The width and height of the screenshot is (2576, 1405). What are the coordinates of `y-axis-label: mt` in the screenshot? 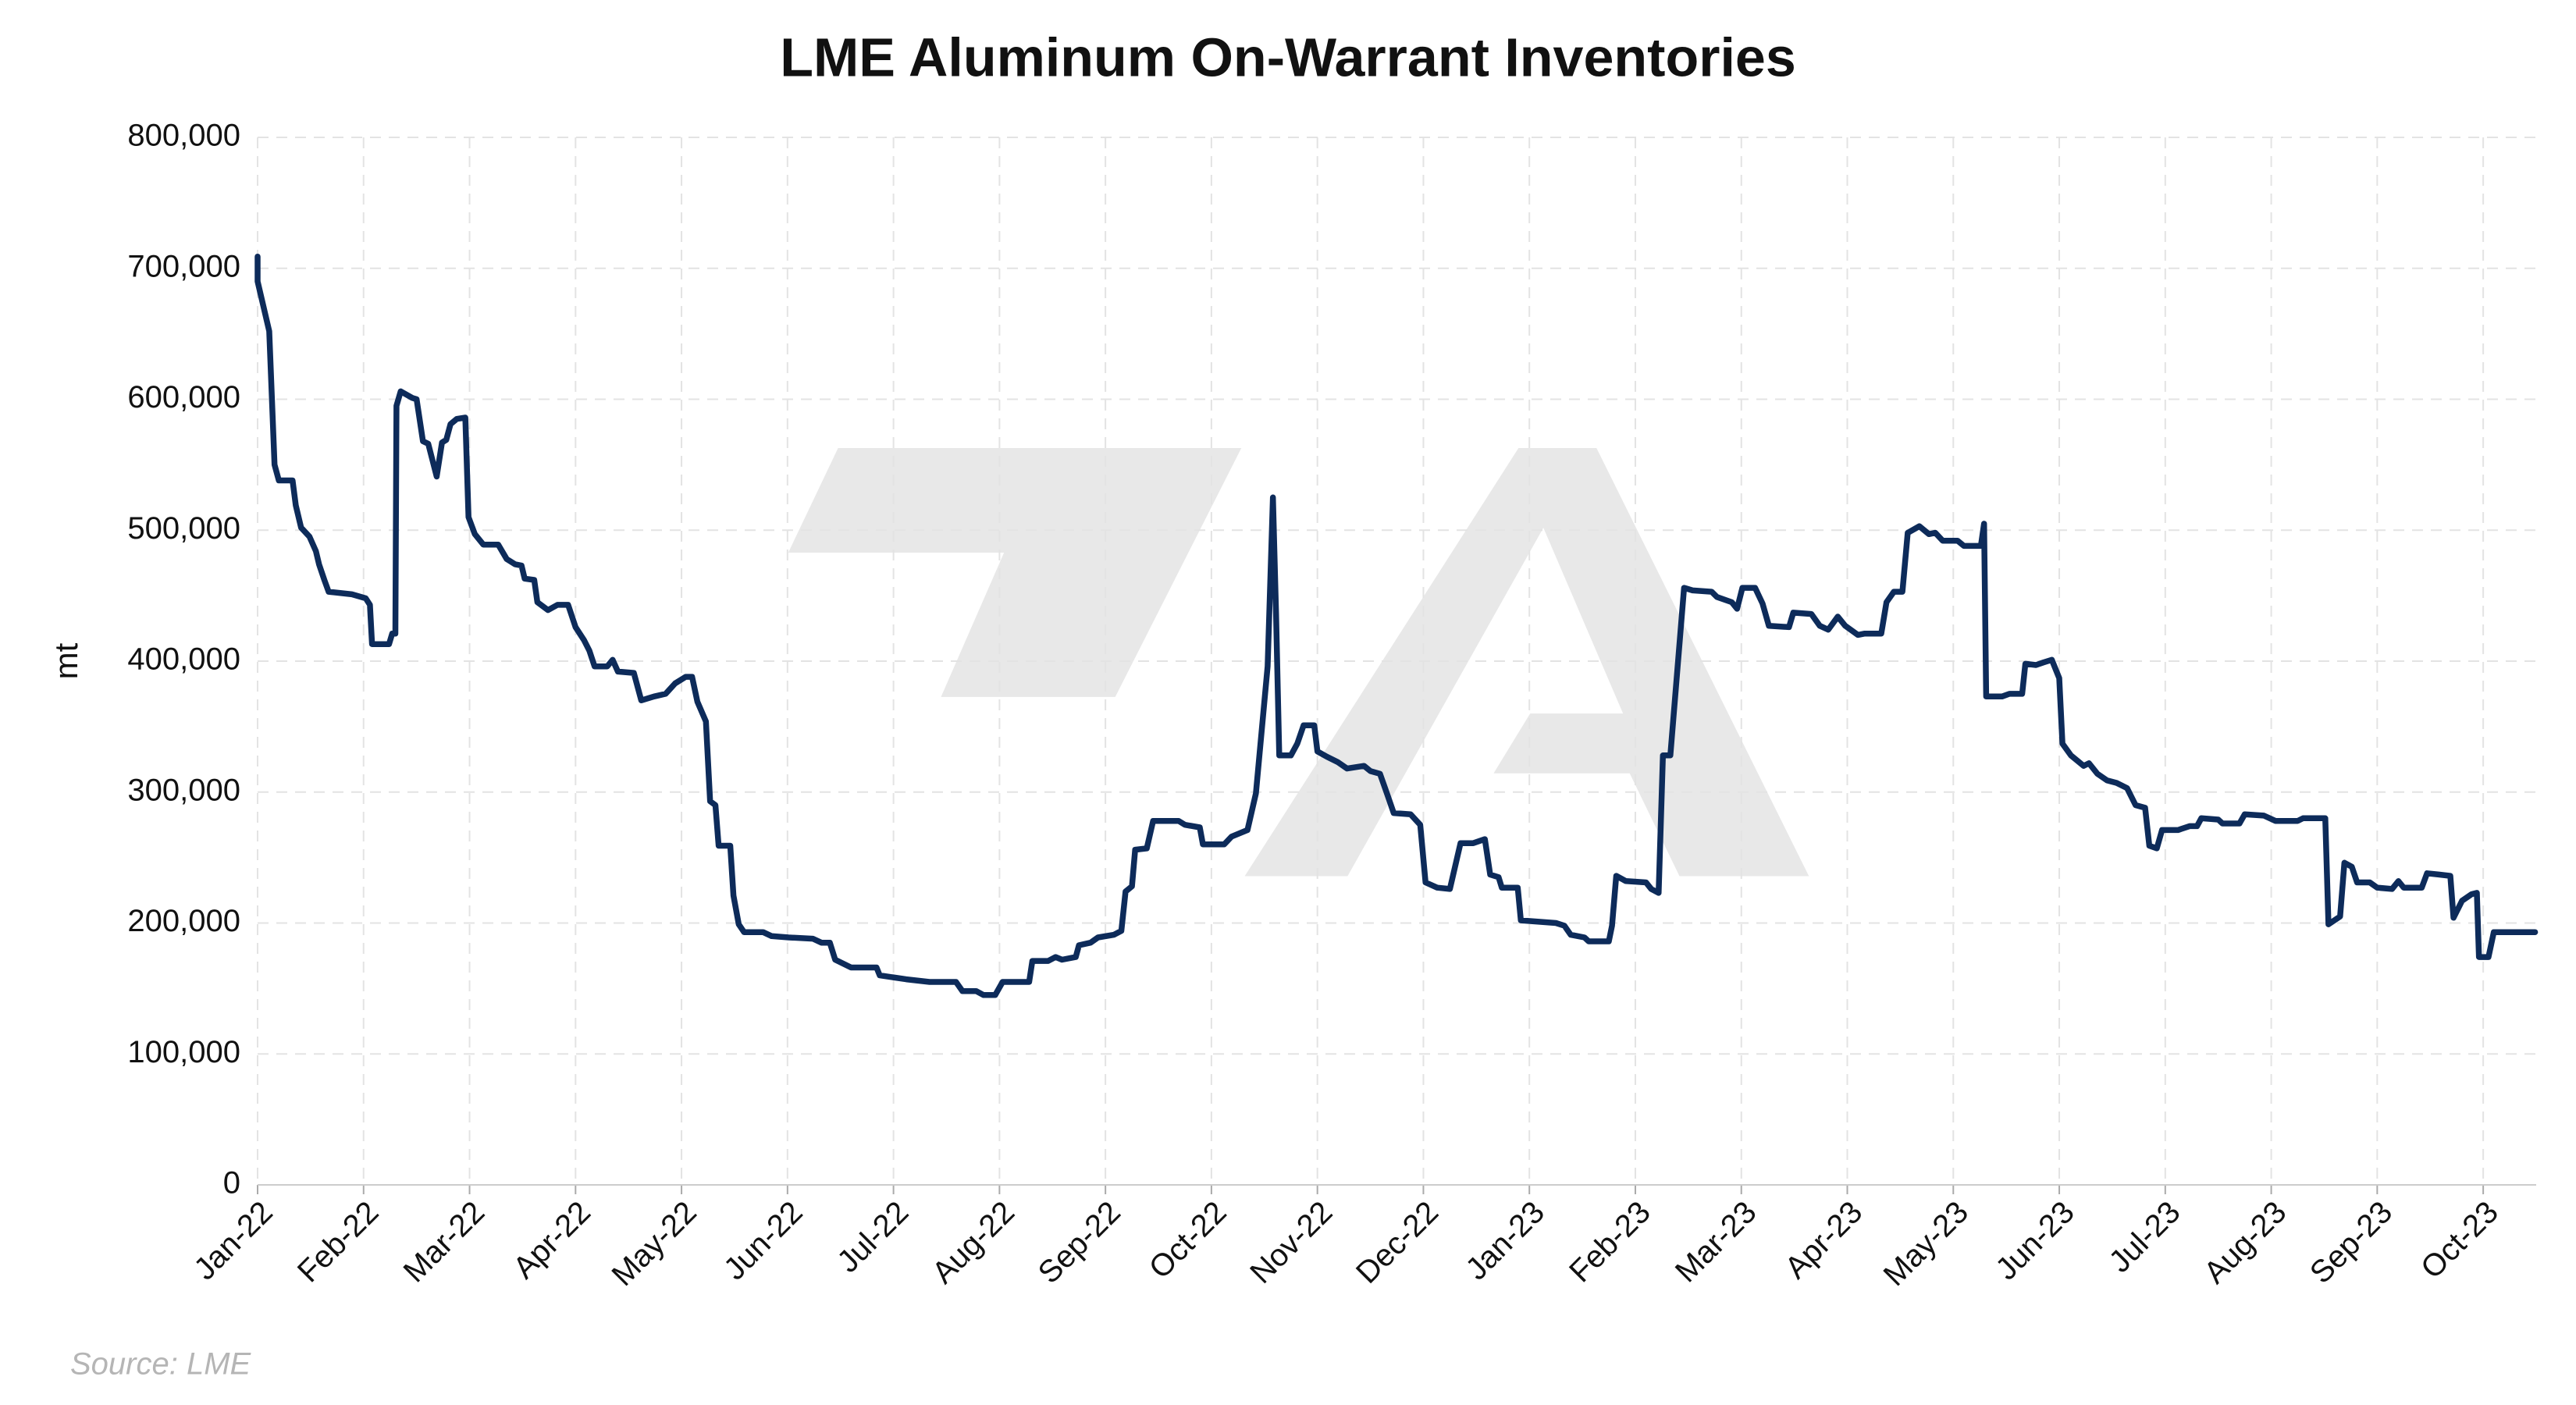 It's located at (66, 660).